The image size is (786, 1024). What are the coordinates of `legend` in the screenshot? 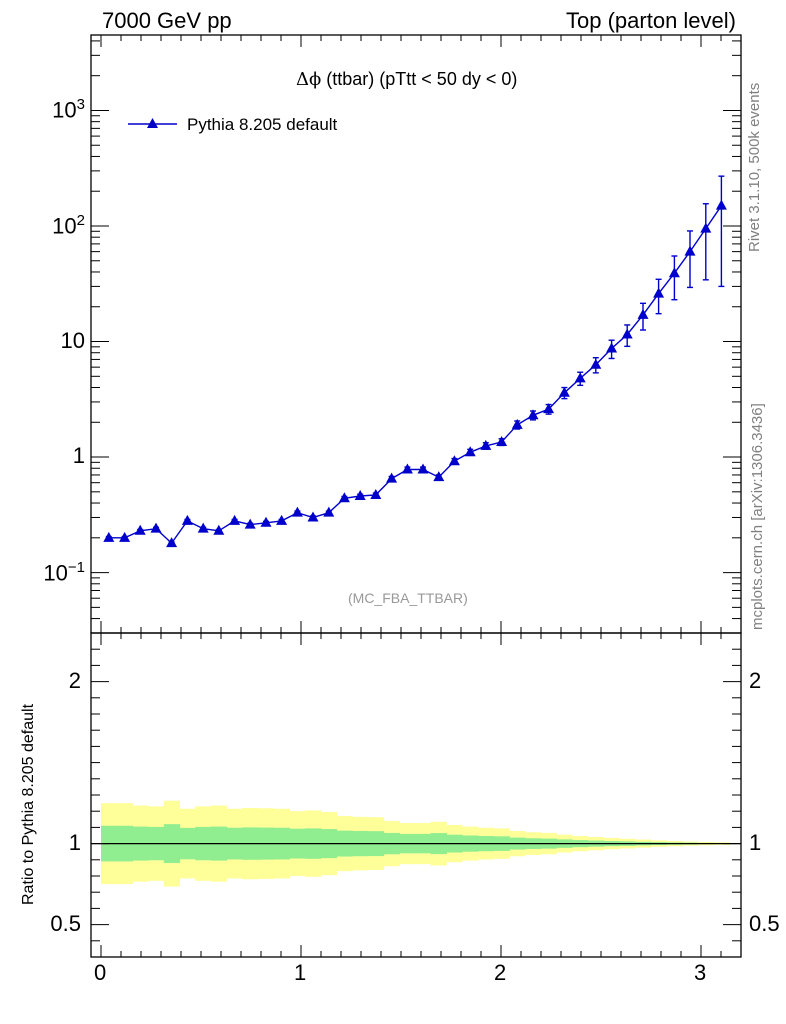 It's located at (152, 123).